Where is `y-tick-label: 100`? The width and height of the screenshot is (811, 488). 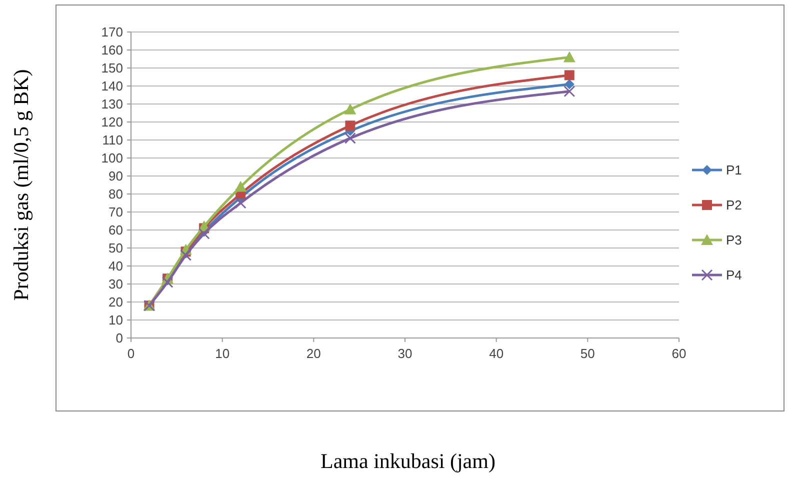
y-tick-label: 100 is located at coordinates (112, 158).